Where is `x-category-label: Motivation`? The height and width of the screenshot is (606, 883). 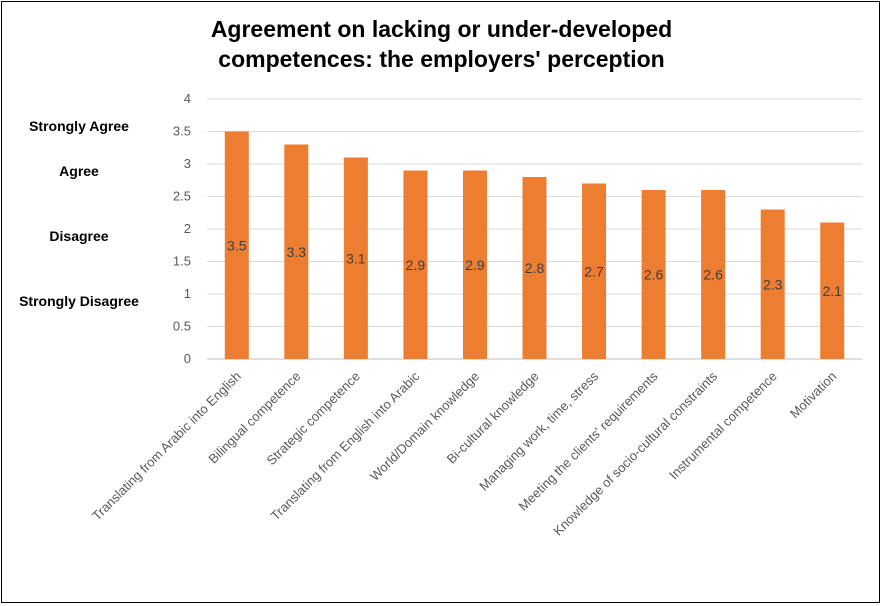
x-category-label: Motivation is located at coordinates (813, 395).